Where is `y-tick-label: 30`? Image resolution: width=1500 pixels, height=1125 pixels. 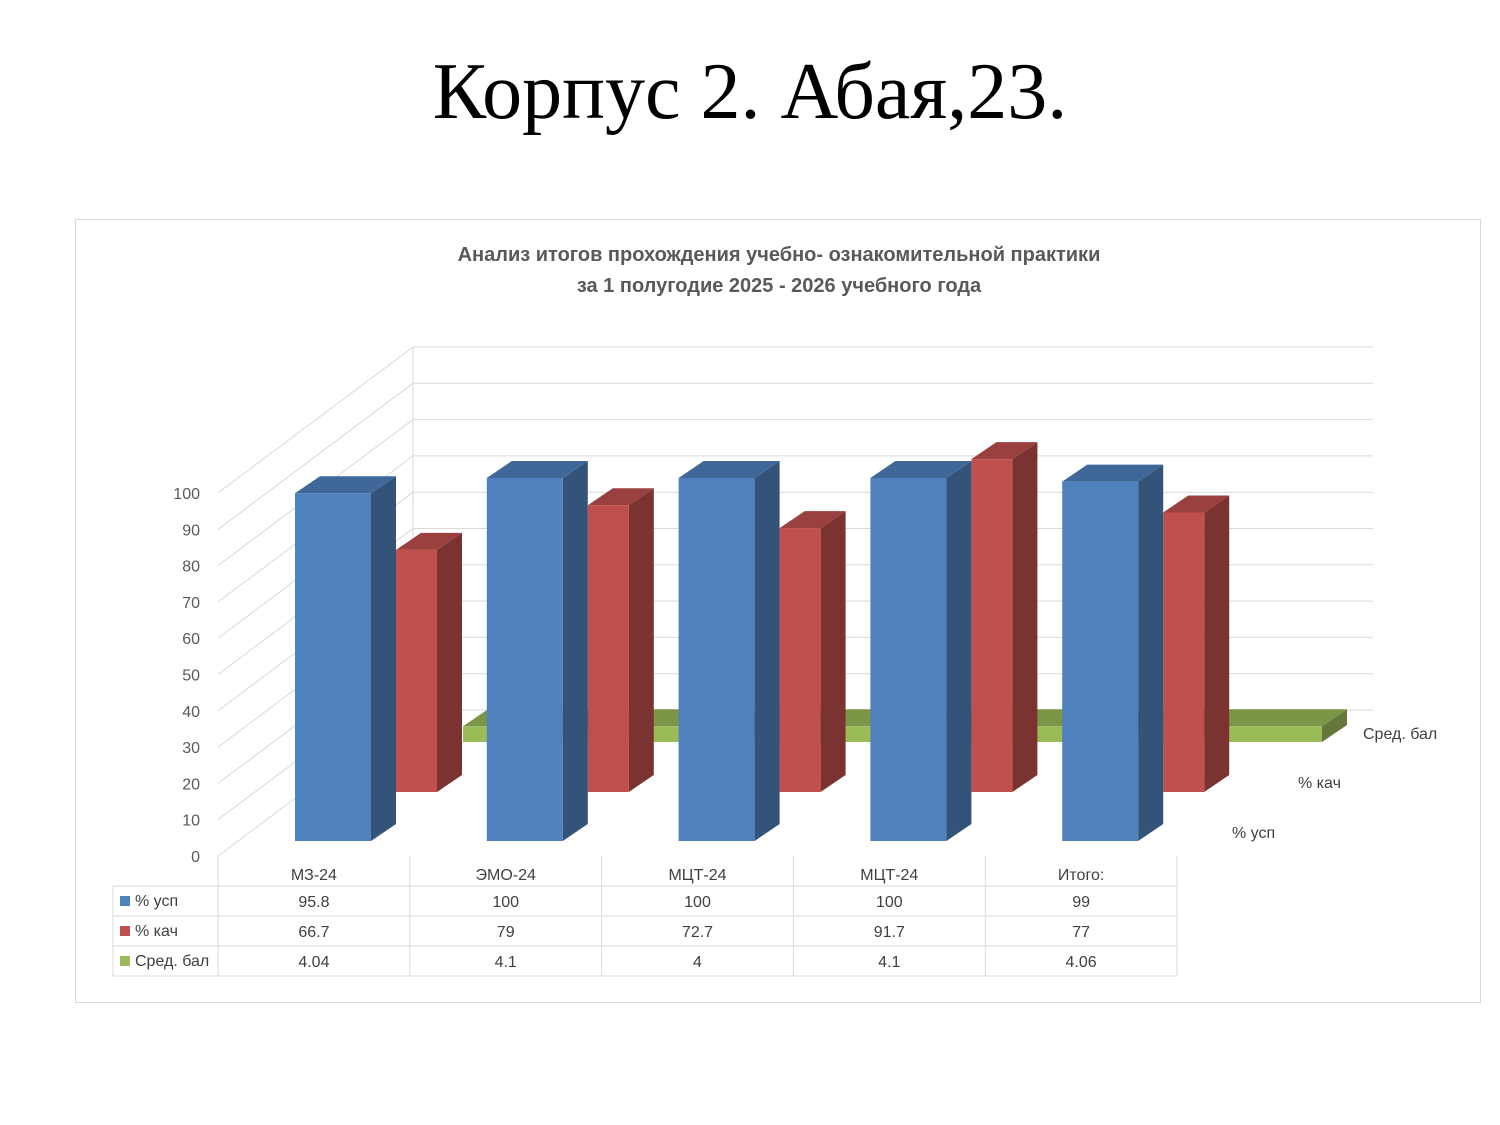
y-tick-label: 30 is located at coordinates (191, 748).